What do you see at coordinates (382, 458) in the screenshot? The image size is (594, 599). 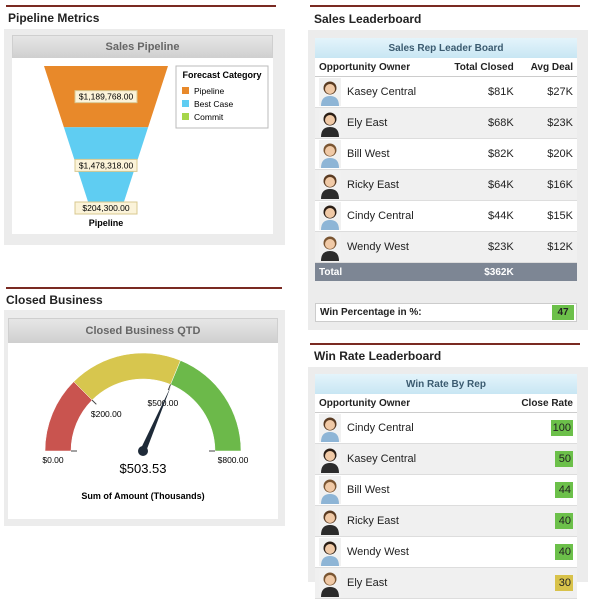 I see `owner: Kasey Central` at bounding box center [382, 458].